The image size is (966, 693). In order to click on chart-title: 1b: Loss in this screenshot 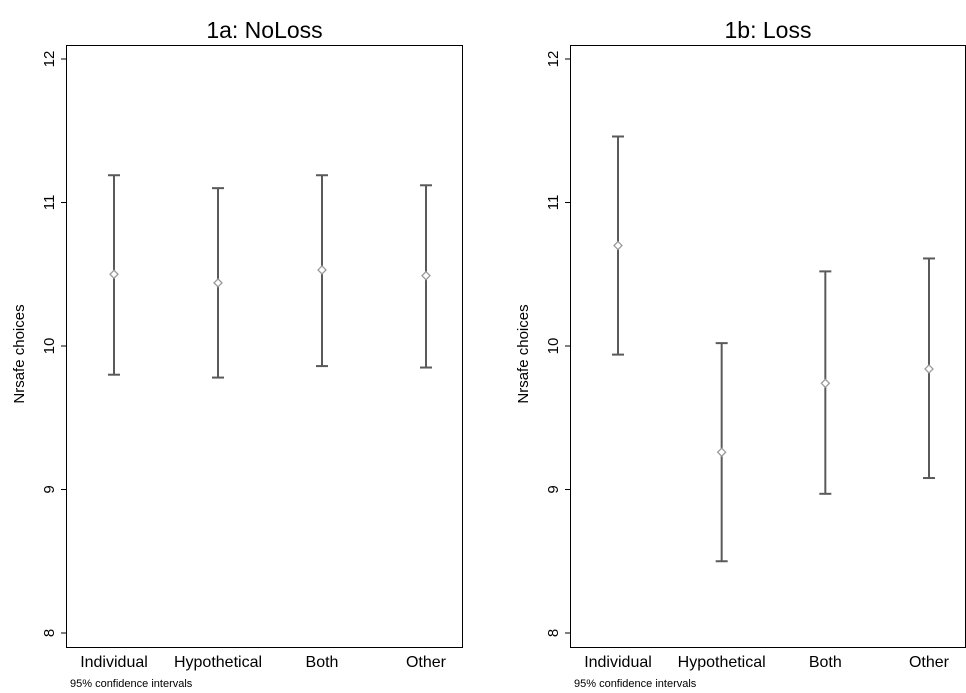, I will do `click(768, 30)`.